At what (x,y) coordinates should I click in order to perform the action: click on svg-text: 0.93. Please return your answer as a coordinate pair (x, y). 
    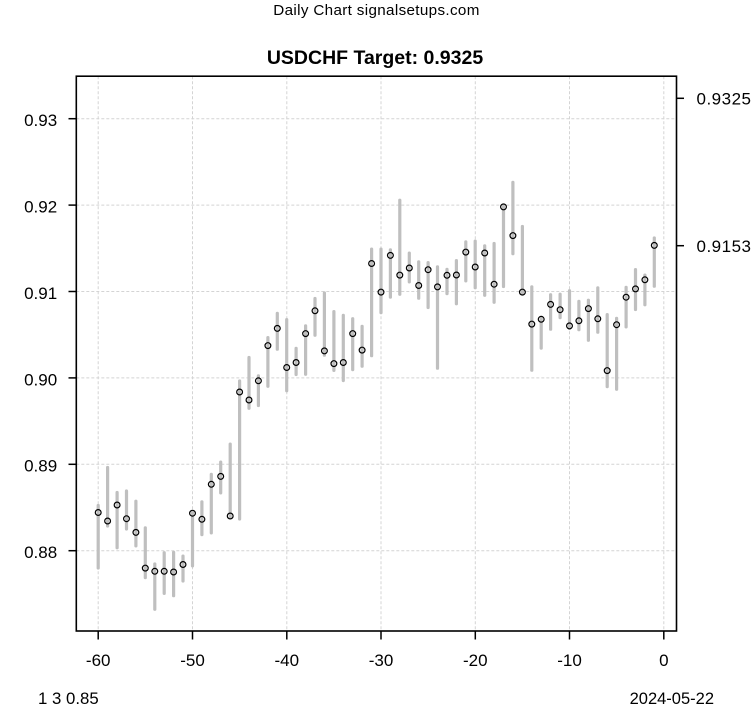
    Looking at the image, I should click on (40, 120).